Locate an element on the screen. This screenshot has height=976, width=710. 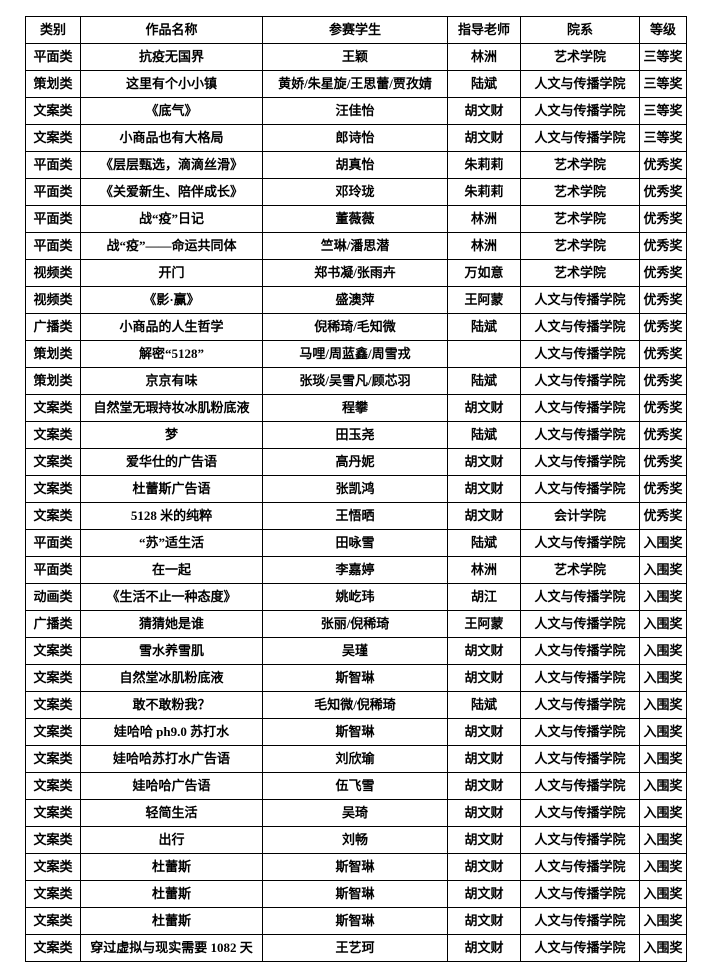
table-cell-category: 视频类 is located at coordinates (53, 300).